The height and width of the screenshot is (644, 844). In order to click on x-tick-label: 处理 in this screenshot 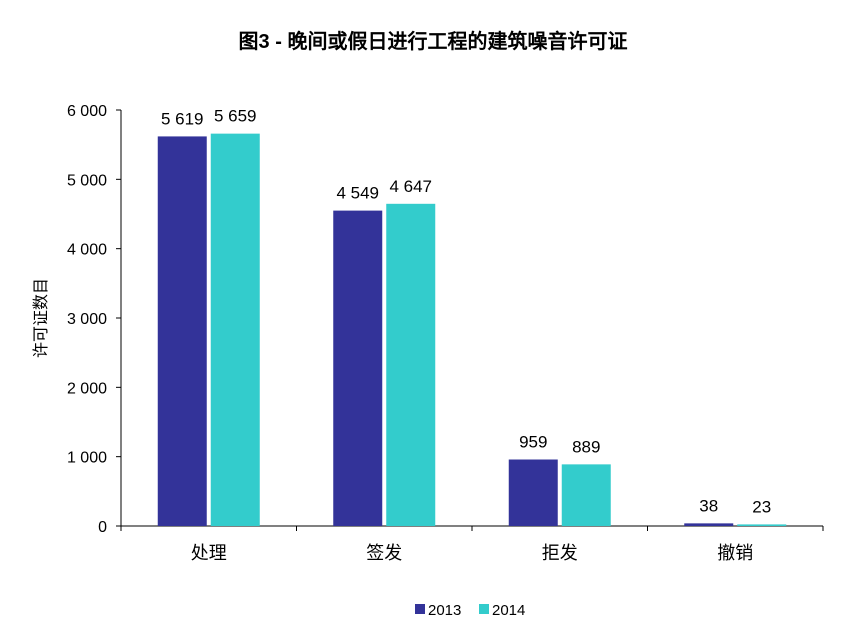, I will do `click(209, 553)`.